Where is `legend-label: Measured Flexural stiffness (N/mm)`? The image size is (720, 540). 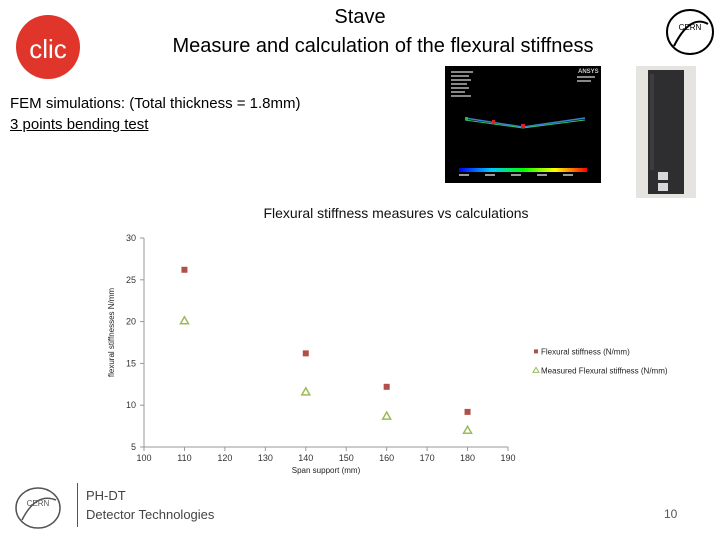
legend-label: Measured Flexural stiffness (N/mm) is located at coordinates (604, 370).